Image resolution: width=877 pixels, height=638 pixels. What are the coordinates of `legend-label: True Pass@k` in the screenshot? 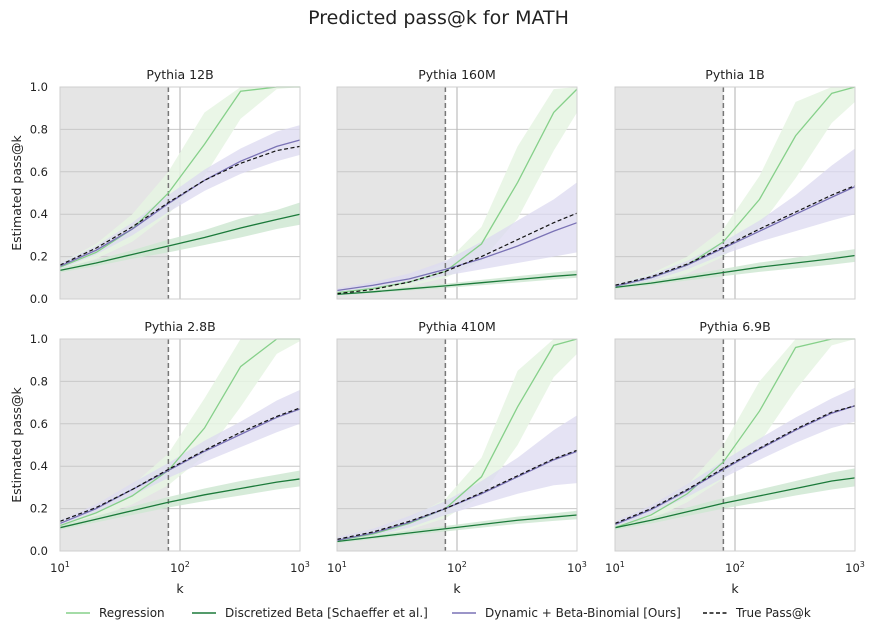 It's located at (773, 613).